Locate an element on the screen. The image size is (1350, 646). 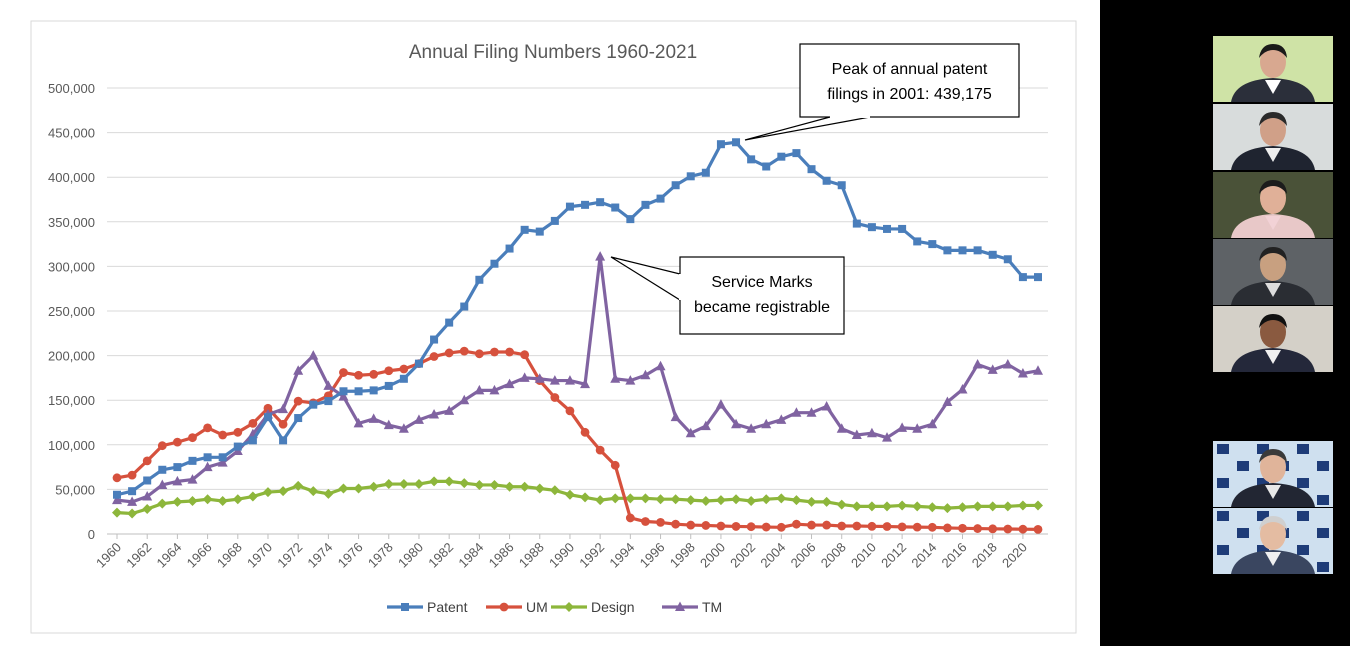
callout-text: Peak of annual patent is located at coordinates (910, 69).